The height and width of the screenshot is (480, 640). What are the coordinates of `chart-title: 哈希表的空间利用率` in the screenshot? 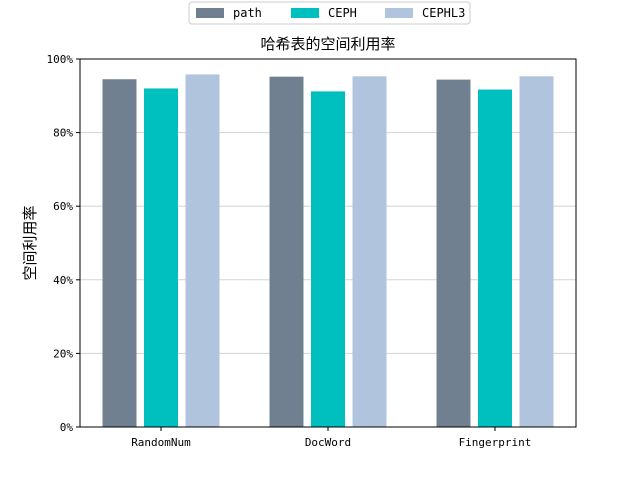 It's located at (327, 44).